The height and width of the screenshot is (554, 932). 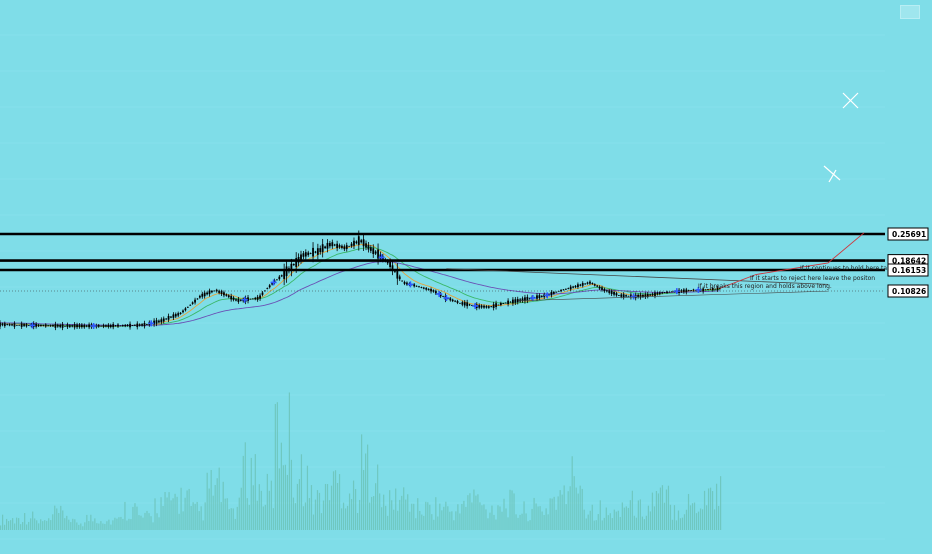 I want to click on price-levels, so click(x=442, y=262).